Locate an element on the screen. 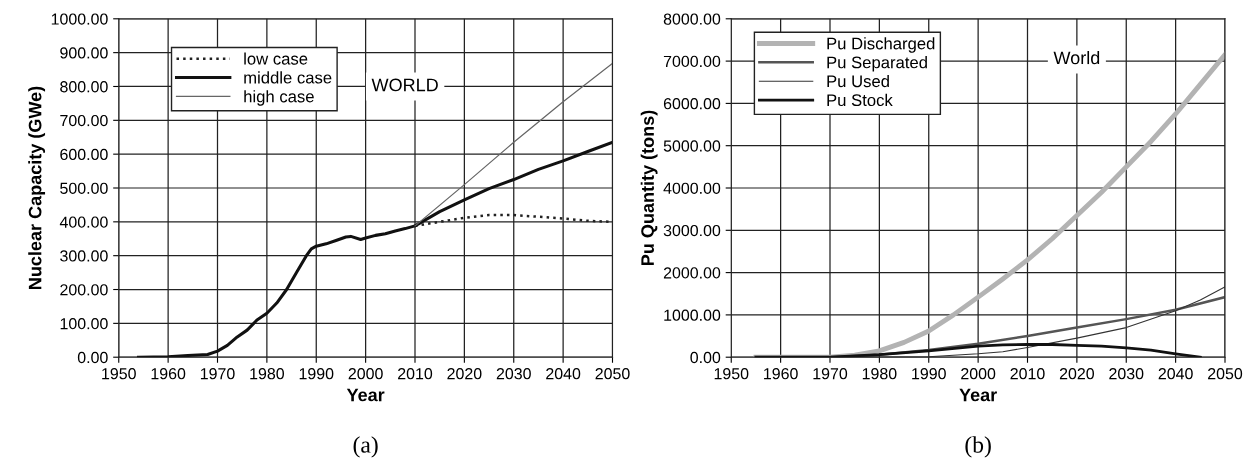 This screenshot has height=470, width=1250. y-tick-label: 800.00 is located at coordinates (84, 87).